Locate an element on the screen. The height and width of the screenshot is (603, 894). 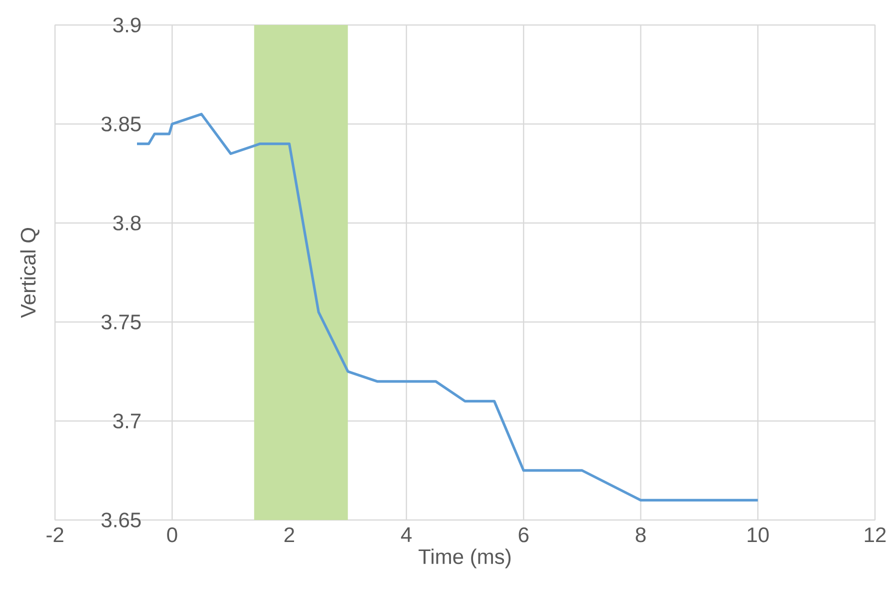
y-tick-label: 3.65 is located at coordinates (121, 520).